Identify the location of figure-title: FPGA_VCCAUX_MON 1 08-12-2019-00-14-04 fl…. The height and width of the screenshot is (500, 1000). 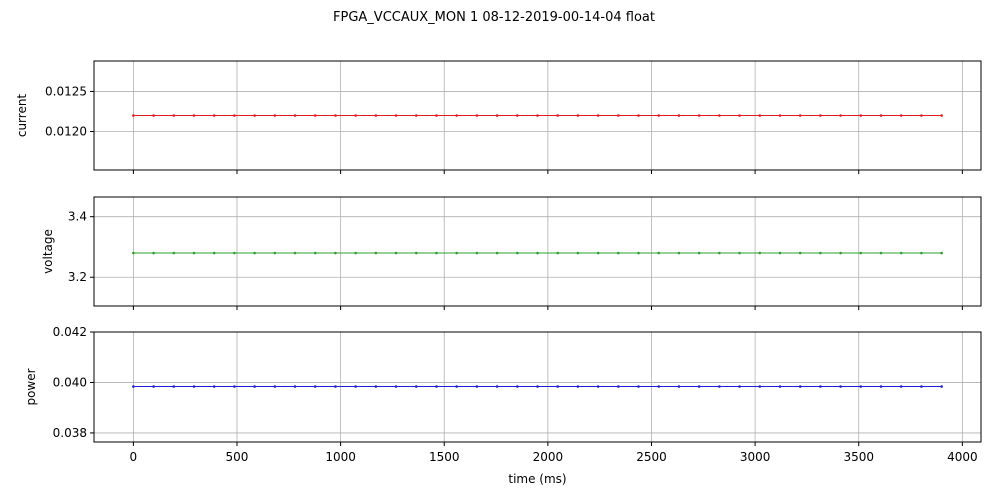
(494, 17).